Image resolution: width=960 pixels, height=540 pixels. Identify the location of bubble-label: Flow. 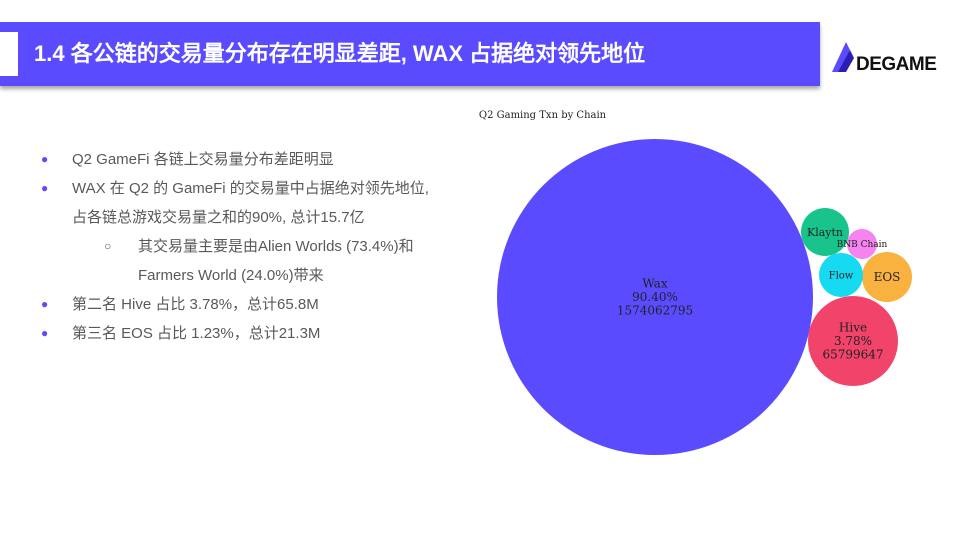
(841, 276).